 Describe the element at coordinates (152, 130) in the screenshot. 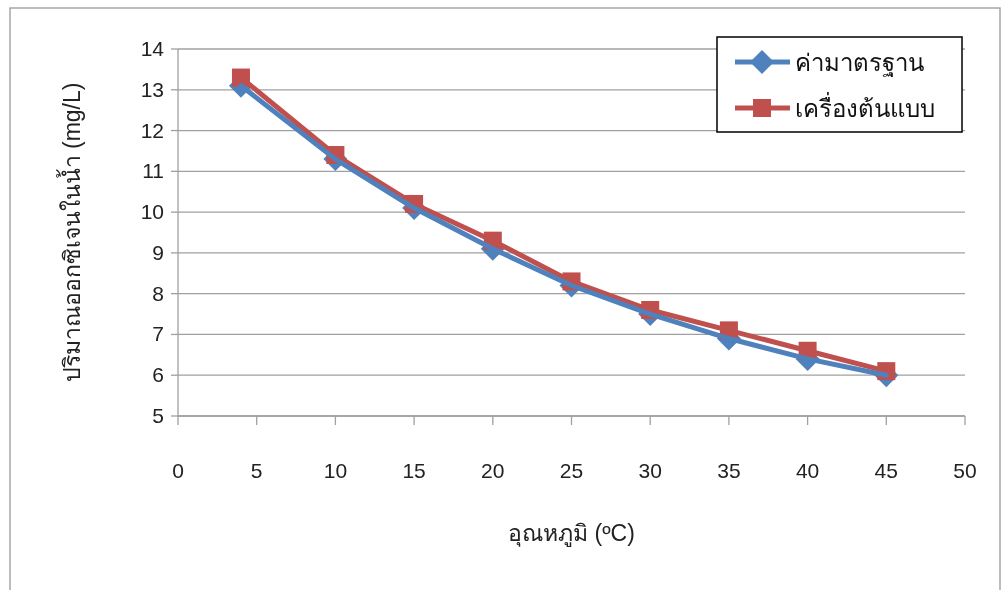

I see `y-tick-label: 12` at that location.